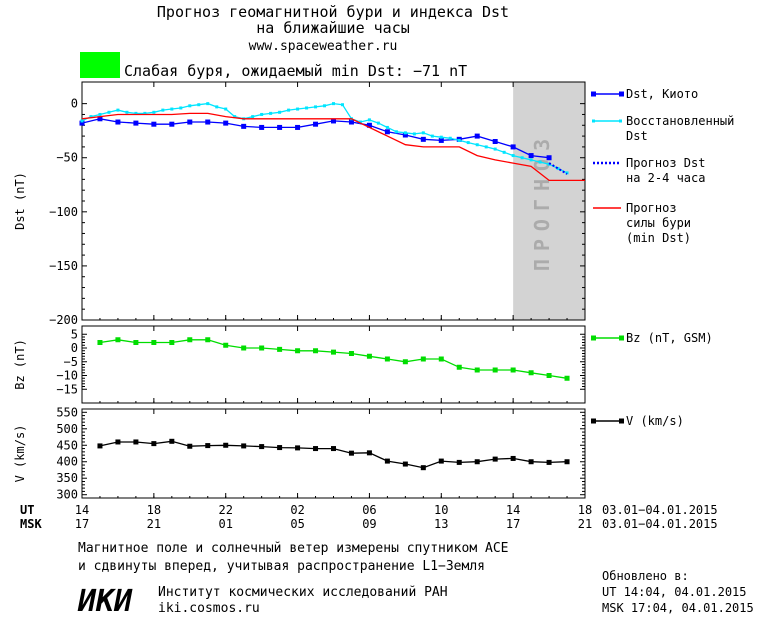 This screenshot has width=760, height=620. What do you see at coordinates (63, 212) in the screenshot?
I see `y-tick-label: −100` at bounding box center [63, 212].